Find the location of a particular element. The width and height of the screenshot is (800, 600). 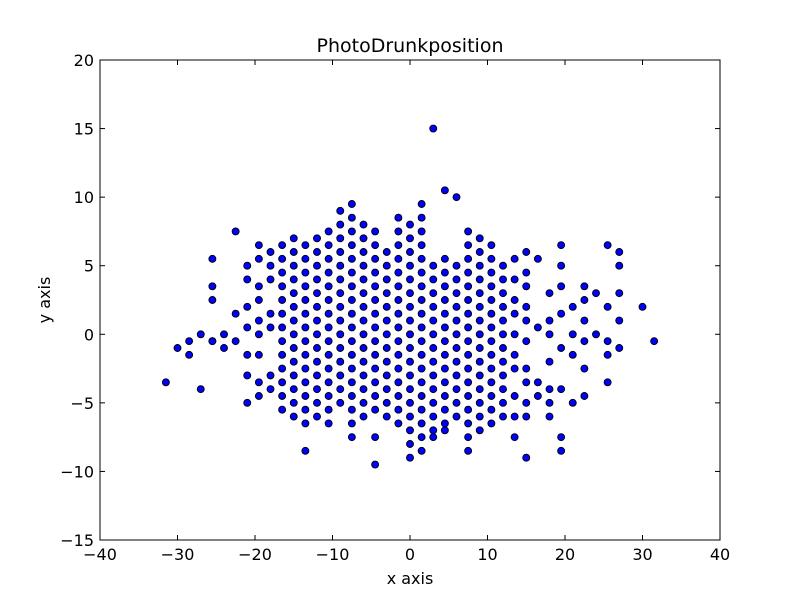

y-tick-label: −10 is located at coordinates (77, 471).